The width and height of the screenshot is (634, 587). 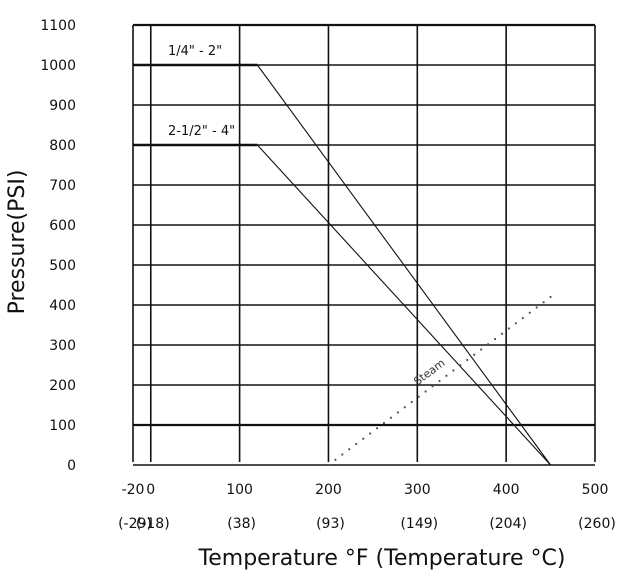 What do you see at coordinates (241, 524) in the screenshot?
I see `x-celsius-label: (38)` at bounding box center [241, 524].